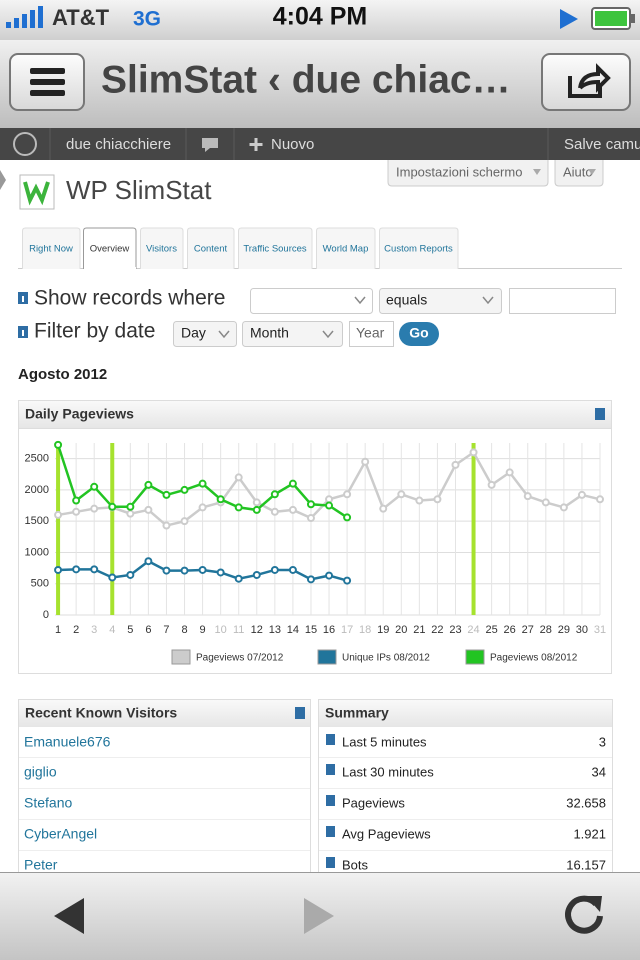 This screenshot has height=960, width=640. I want to click on status-bar, so click(320, 20).